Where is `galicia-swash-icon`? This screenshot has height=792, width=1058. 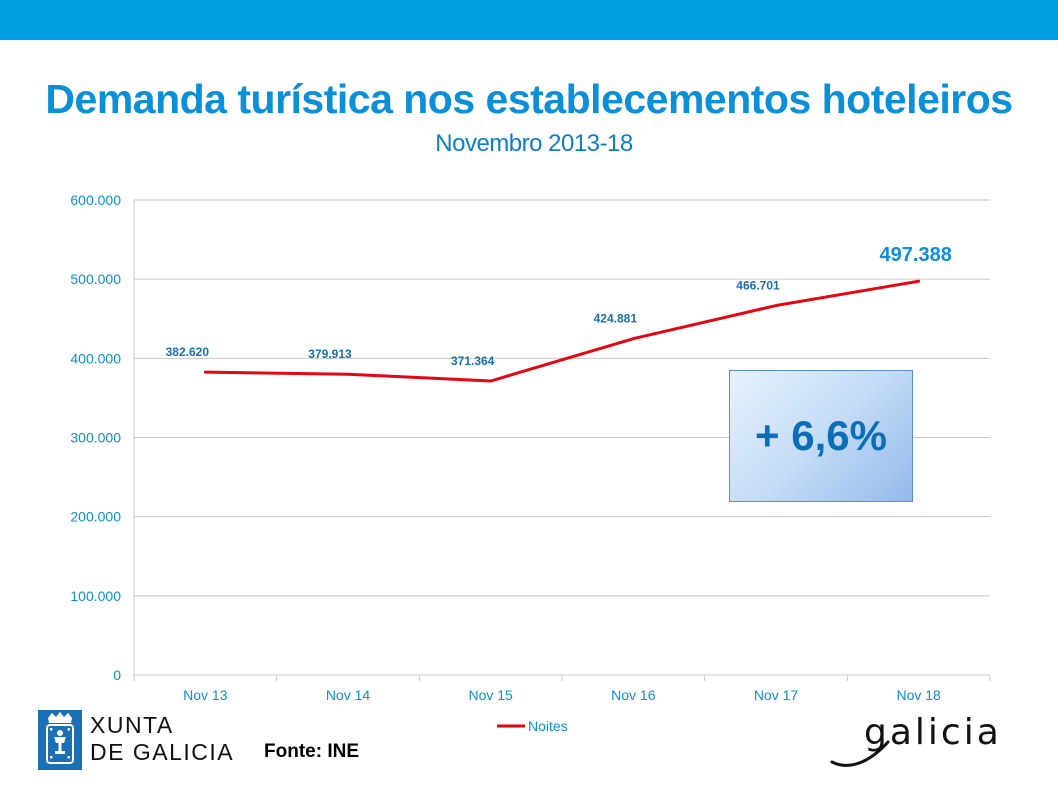 galicia-swash-icon is located at coordinates (860, 753).